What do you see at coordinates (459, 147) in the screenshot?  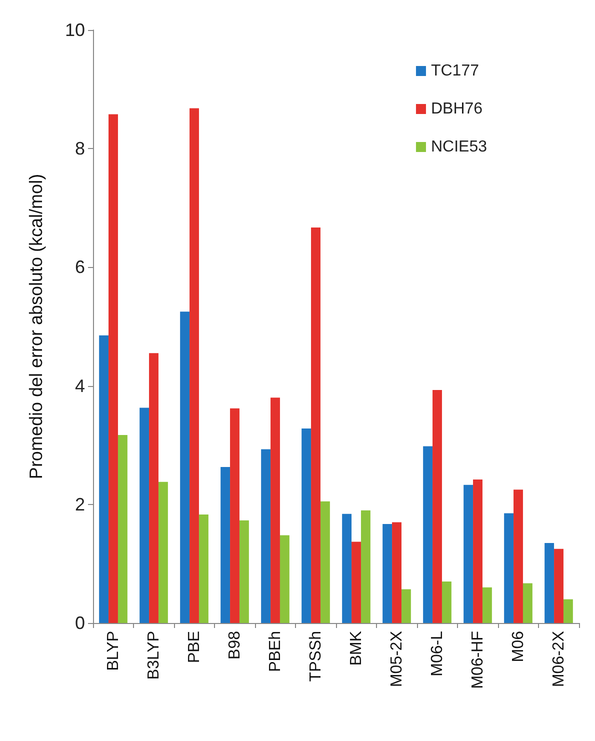 I see `legend-label: NCIE53` at bounding box center [459, 147].